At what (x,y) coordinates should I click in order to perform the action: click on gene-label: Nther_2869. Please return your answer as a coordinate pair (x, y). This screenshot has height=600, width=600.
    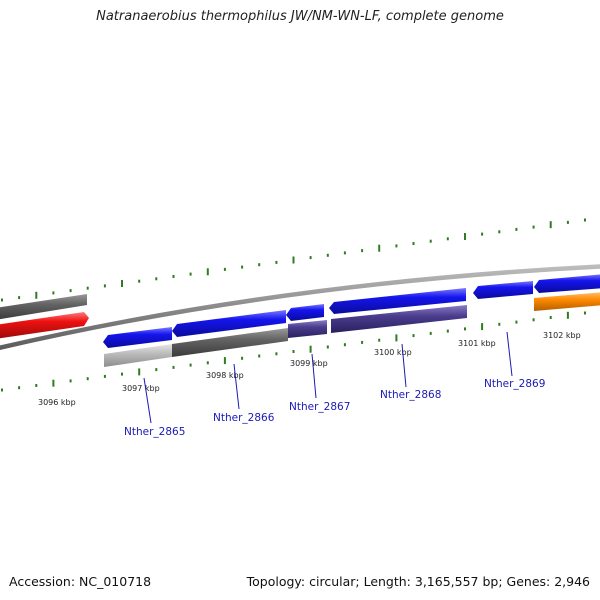
    Looking at the image, I should click on (514, 384).